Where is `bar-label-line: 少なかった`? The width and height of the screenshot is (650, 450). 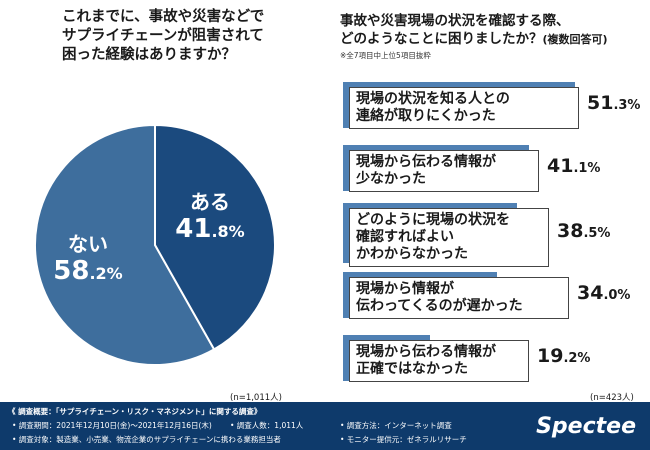 bar-label-line: 少なかった is located at coordinates (391, 179).